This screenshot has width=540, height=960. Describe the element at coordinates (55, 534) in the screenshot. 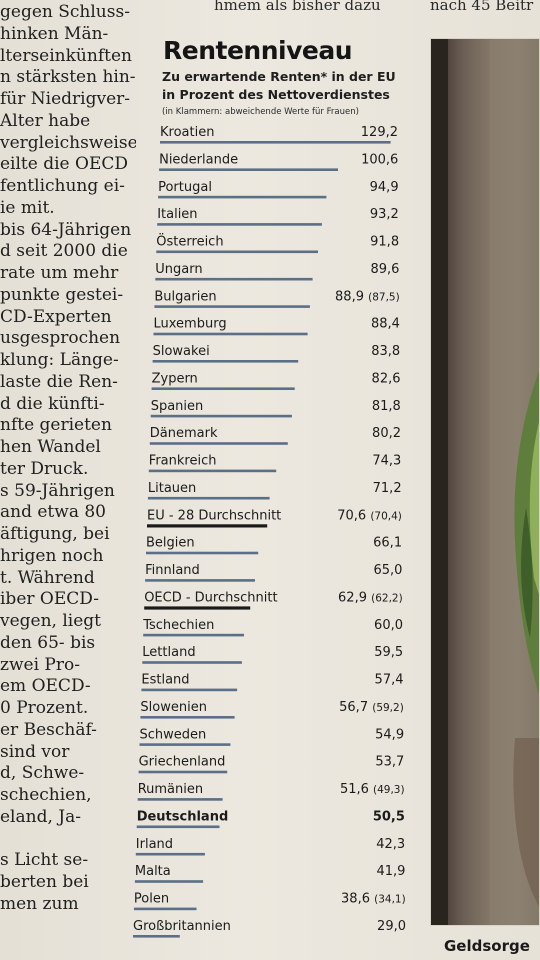

I see `article-text-line: äftigung, bei` at that location.